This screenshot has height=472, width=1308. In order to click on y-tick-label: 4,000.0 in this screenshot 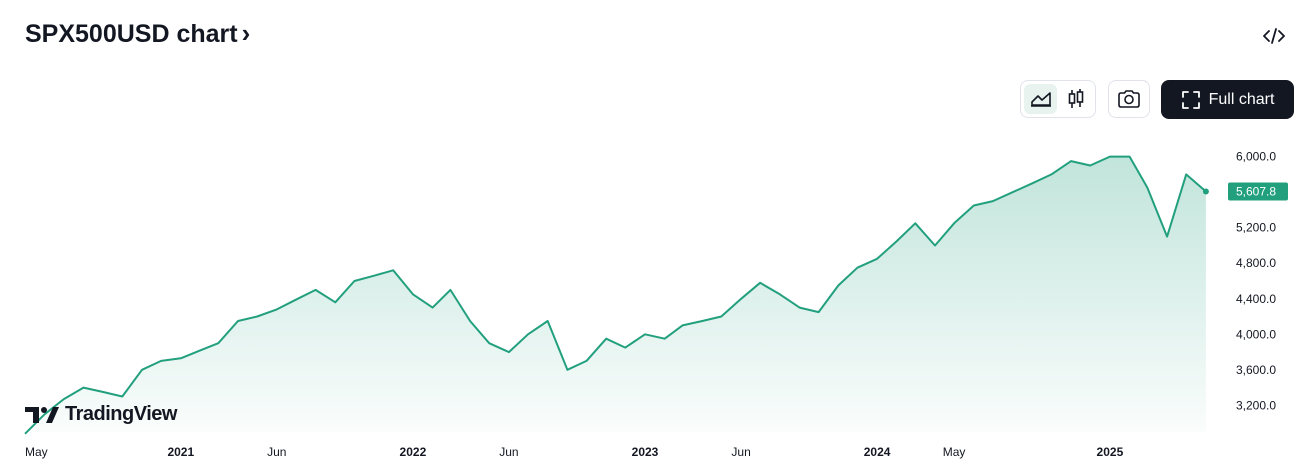, I will do `click(1256, 334)`.